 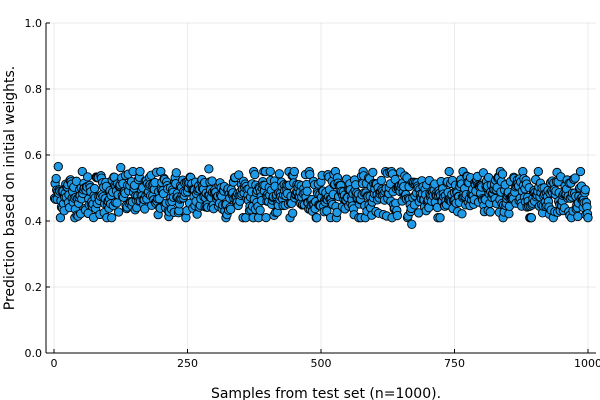 I want to click on y-tick-label: 0.6, so click(x=34, y=155).